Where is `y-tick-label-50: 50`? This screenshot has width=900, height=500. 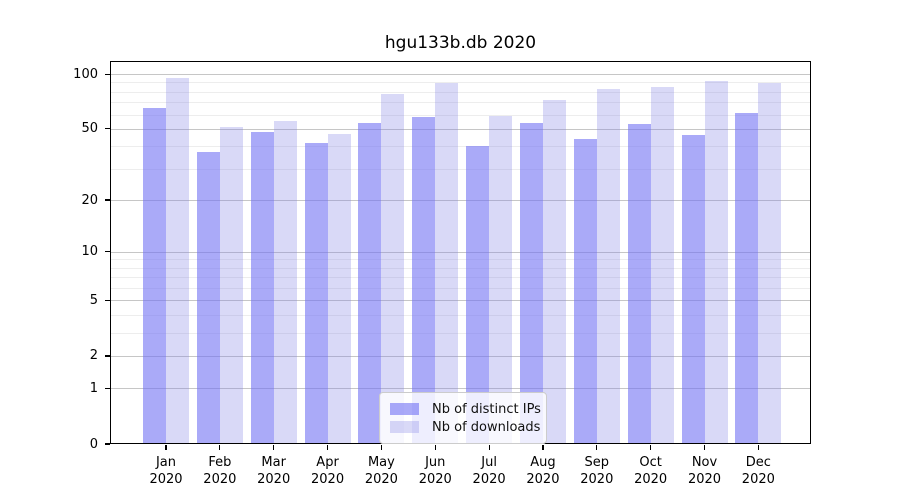 y-tick-label-50: 50 is located at coordinates (89, 129).